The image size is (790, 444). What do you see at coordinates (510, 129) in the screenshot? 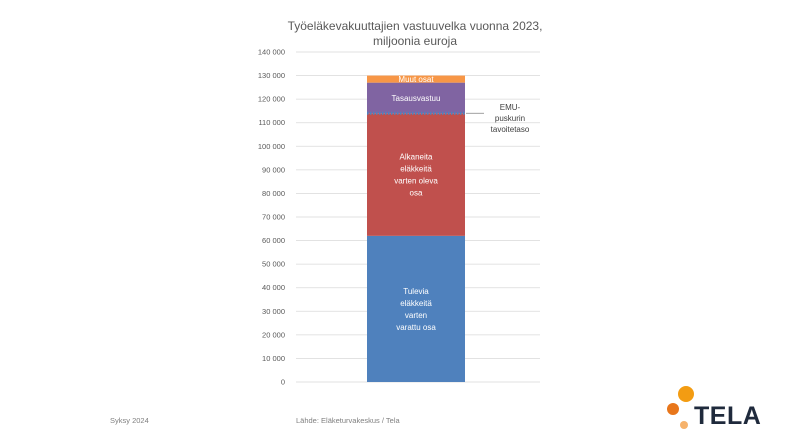
I see `annotation-label: tavoitetaso` at bounding box center [510, 129].